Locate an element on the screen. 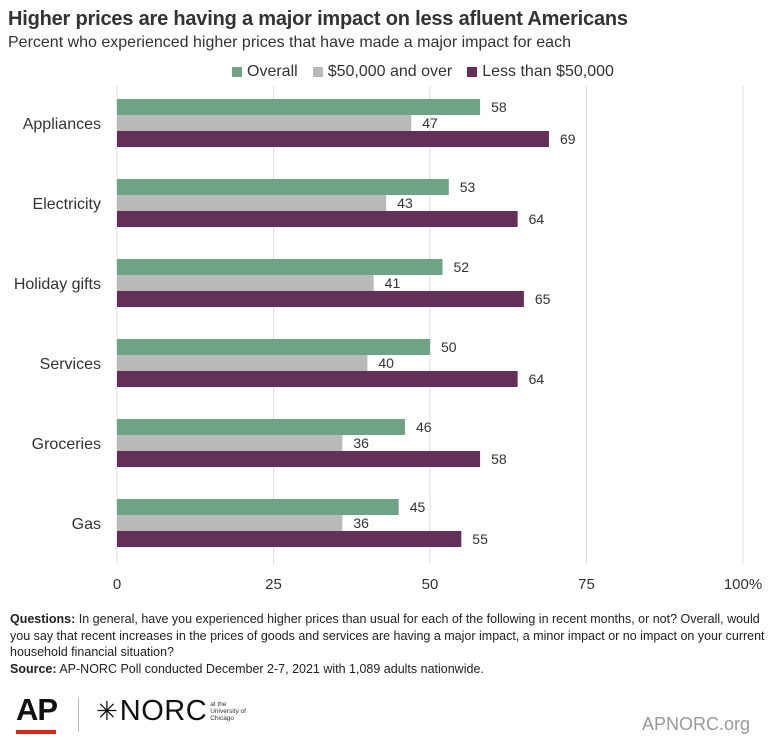 This screenshot has height=750, width=776. legend-swatch-50k-and-over is located at coordinates (317, 72).